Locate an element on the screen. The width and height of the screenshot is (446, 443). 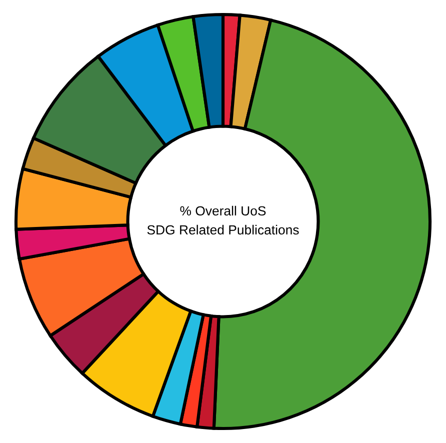
text: % Overall UoS SDG Related Publications is located at coordinates (223, 220).